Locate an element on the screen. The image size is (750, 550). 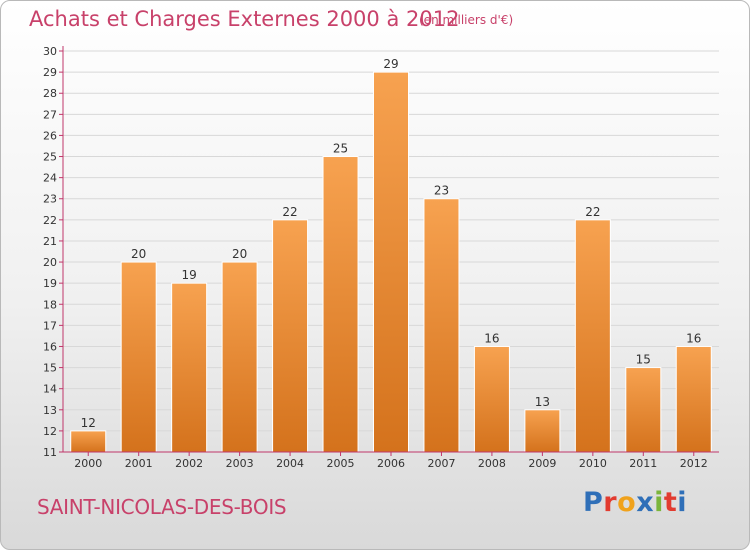
y-tick-label: 24 is located at coordinates (50, 178).